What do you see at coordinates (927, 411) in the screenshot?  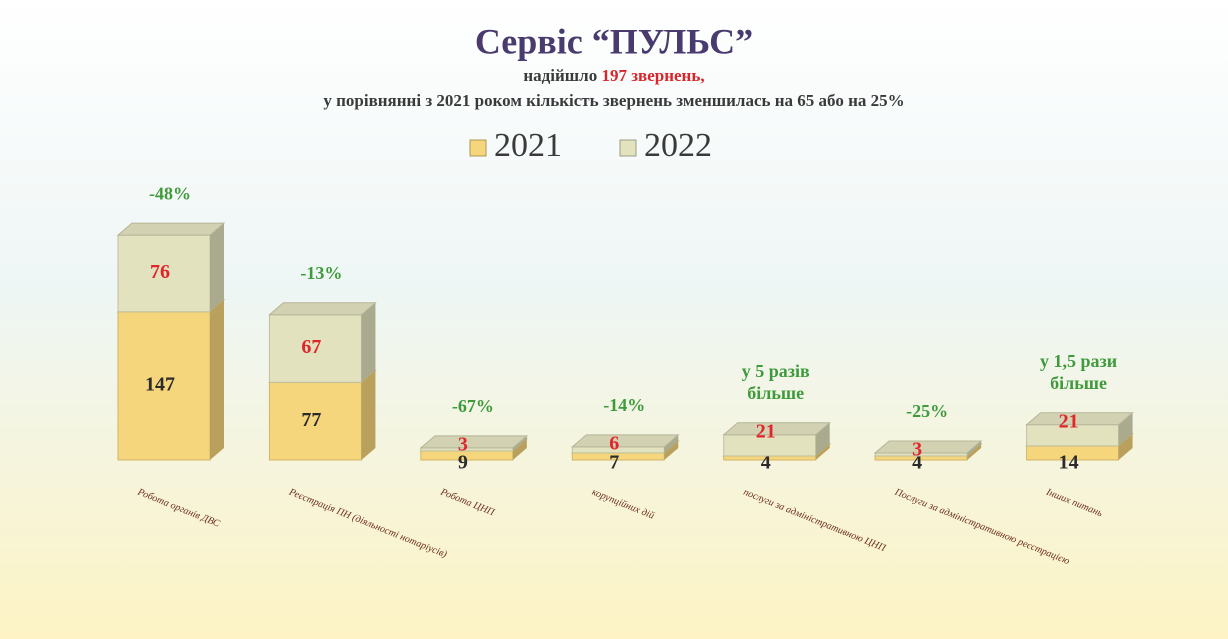 I see `annotation: -25%` at bounding box center [927, 411].